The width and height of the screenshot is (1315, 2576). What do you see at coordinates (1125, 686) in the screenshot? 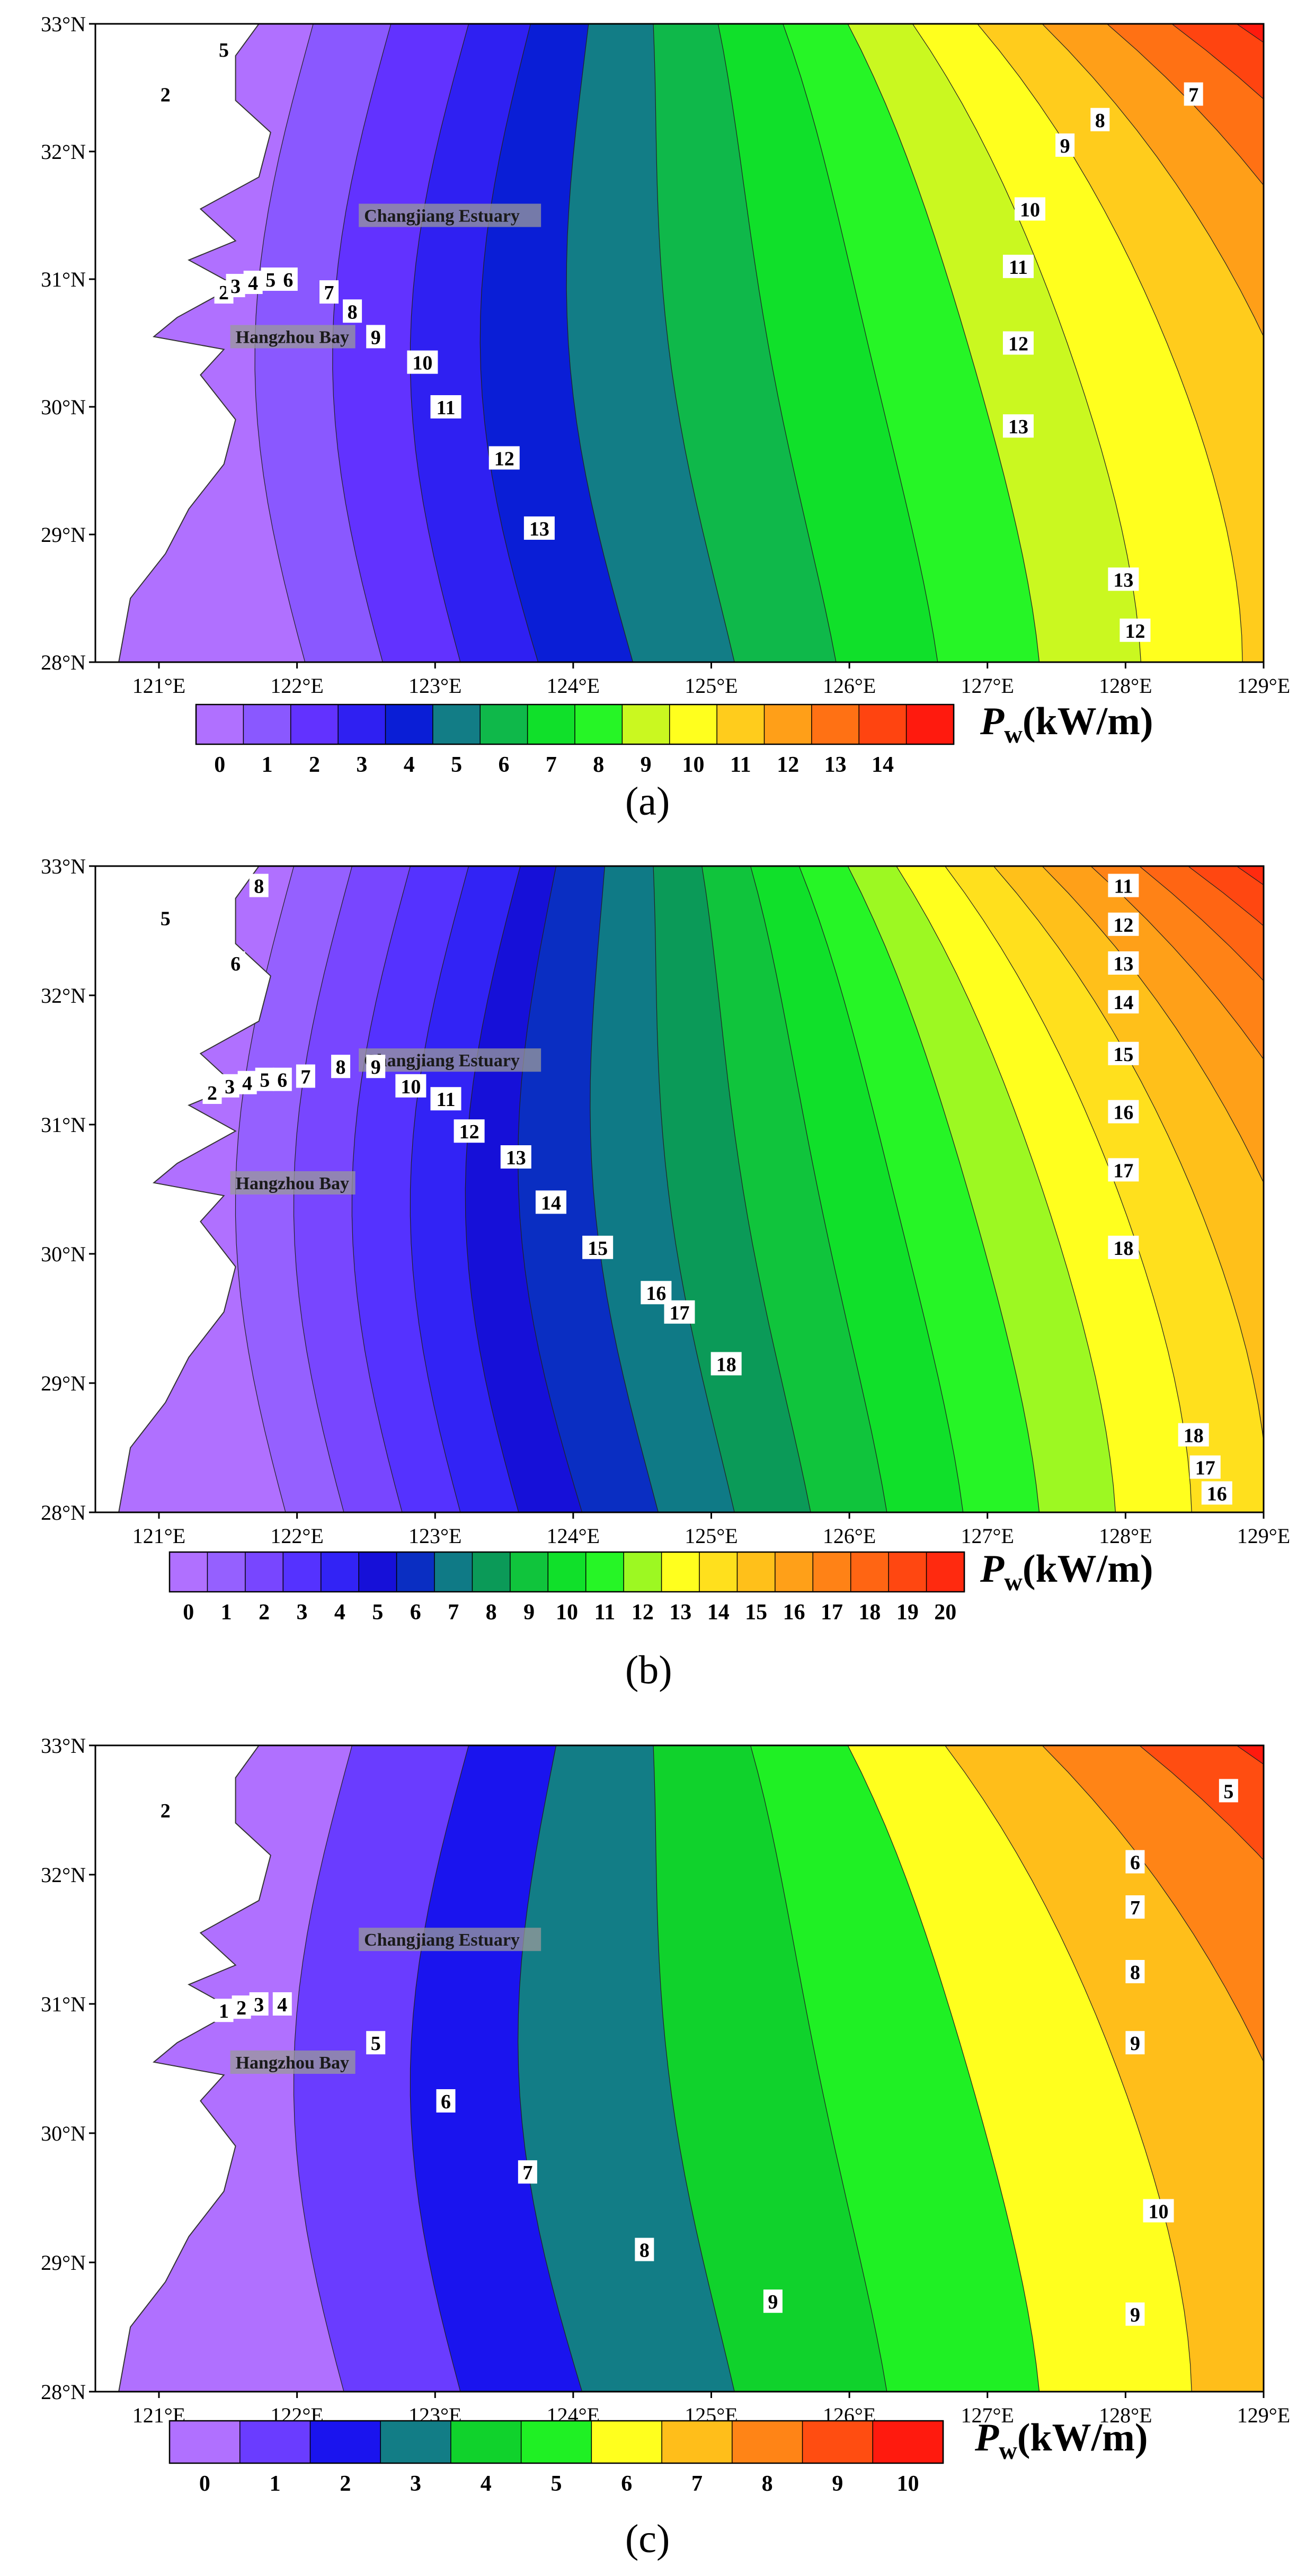
I see `lon-tick-label: 128°E` at bounding box center [1125, 686].